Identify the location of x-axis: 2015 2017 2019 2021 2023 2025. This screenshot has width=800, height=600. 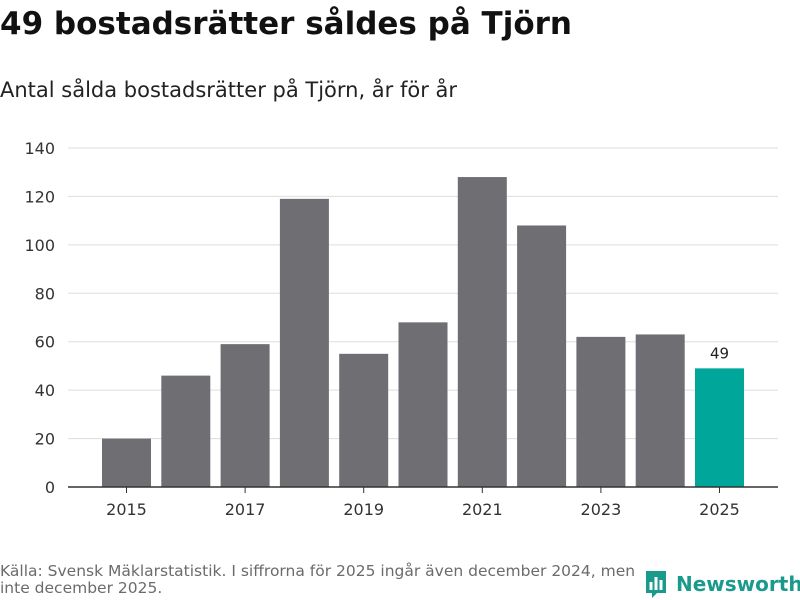
(423, 502).